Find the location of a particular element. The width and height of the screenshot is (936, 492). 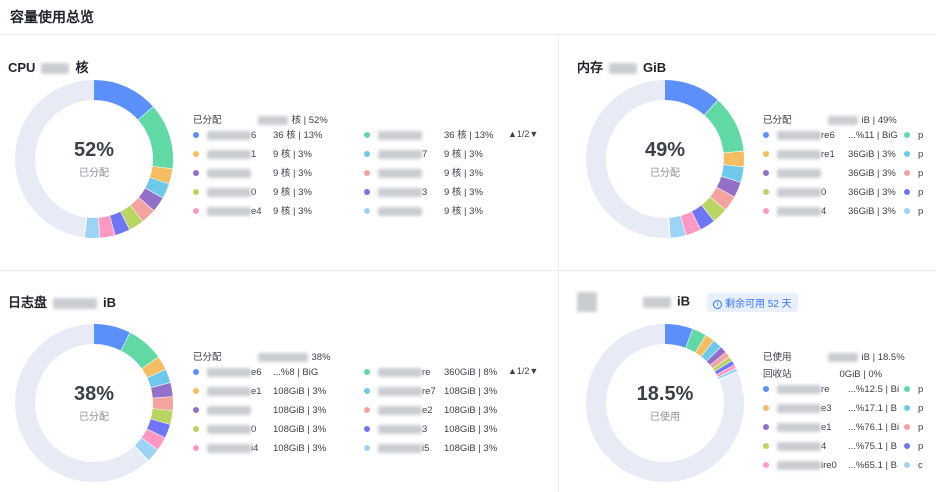

legend-item: 0 9 核 | 3% is located at coordinates (275, 193).